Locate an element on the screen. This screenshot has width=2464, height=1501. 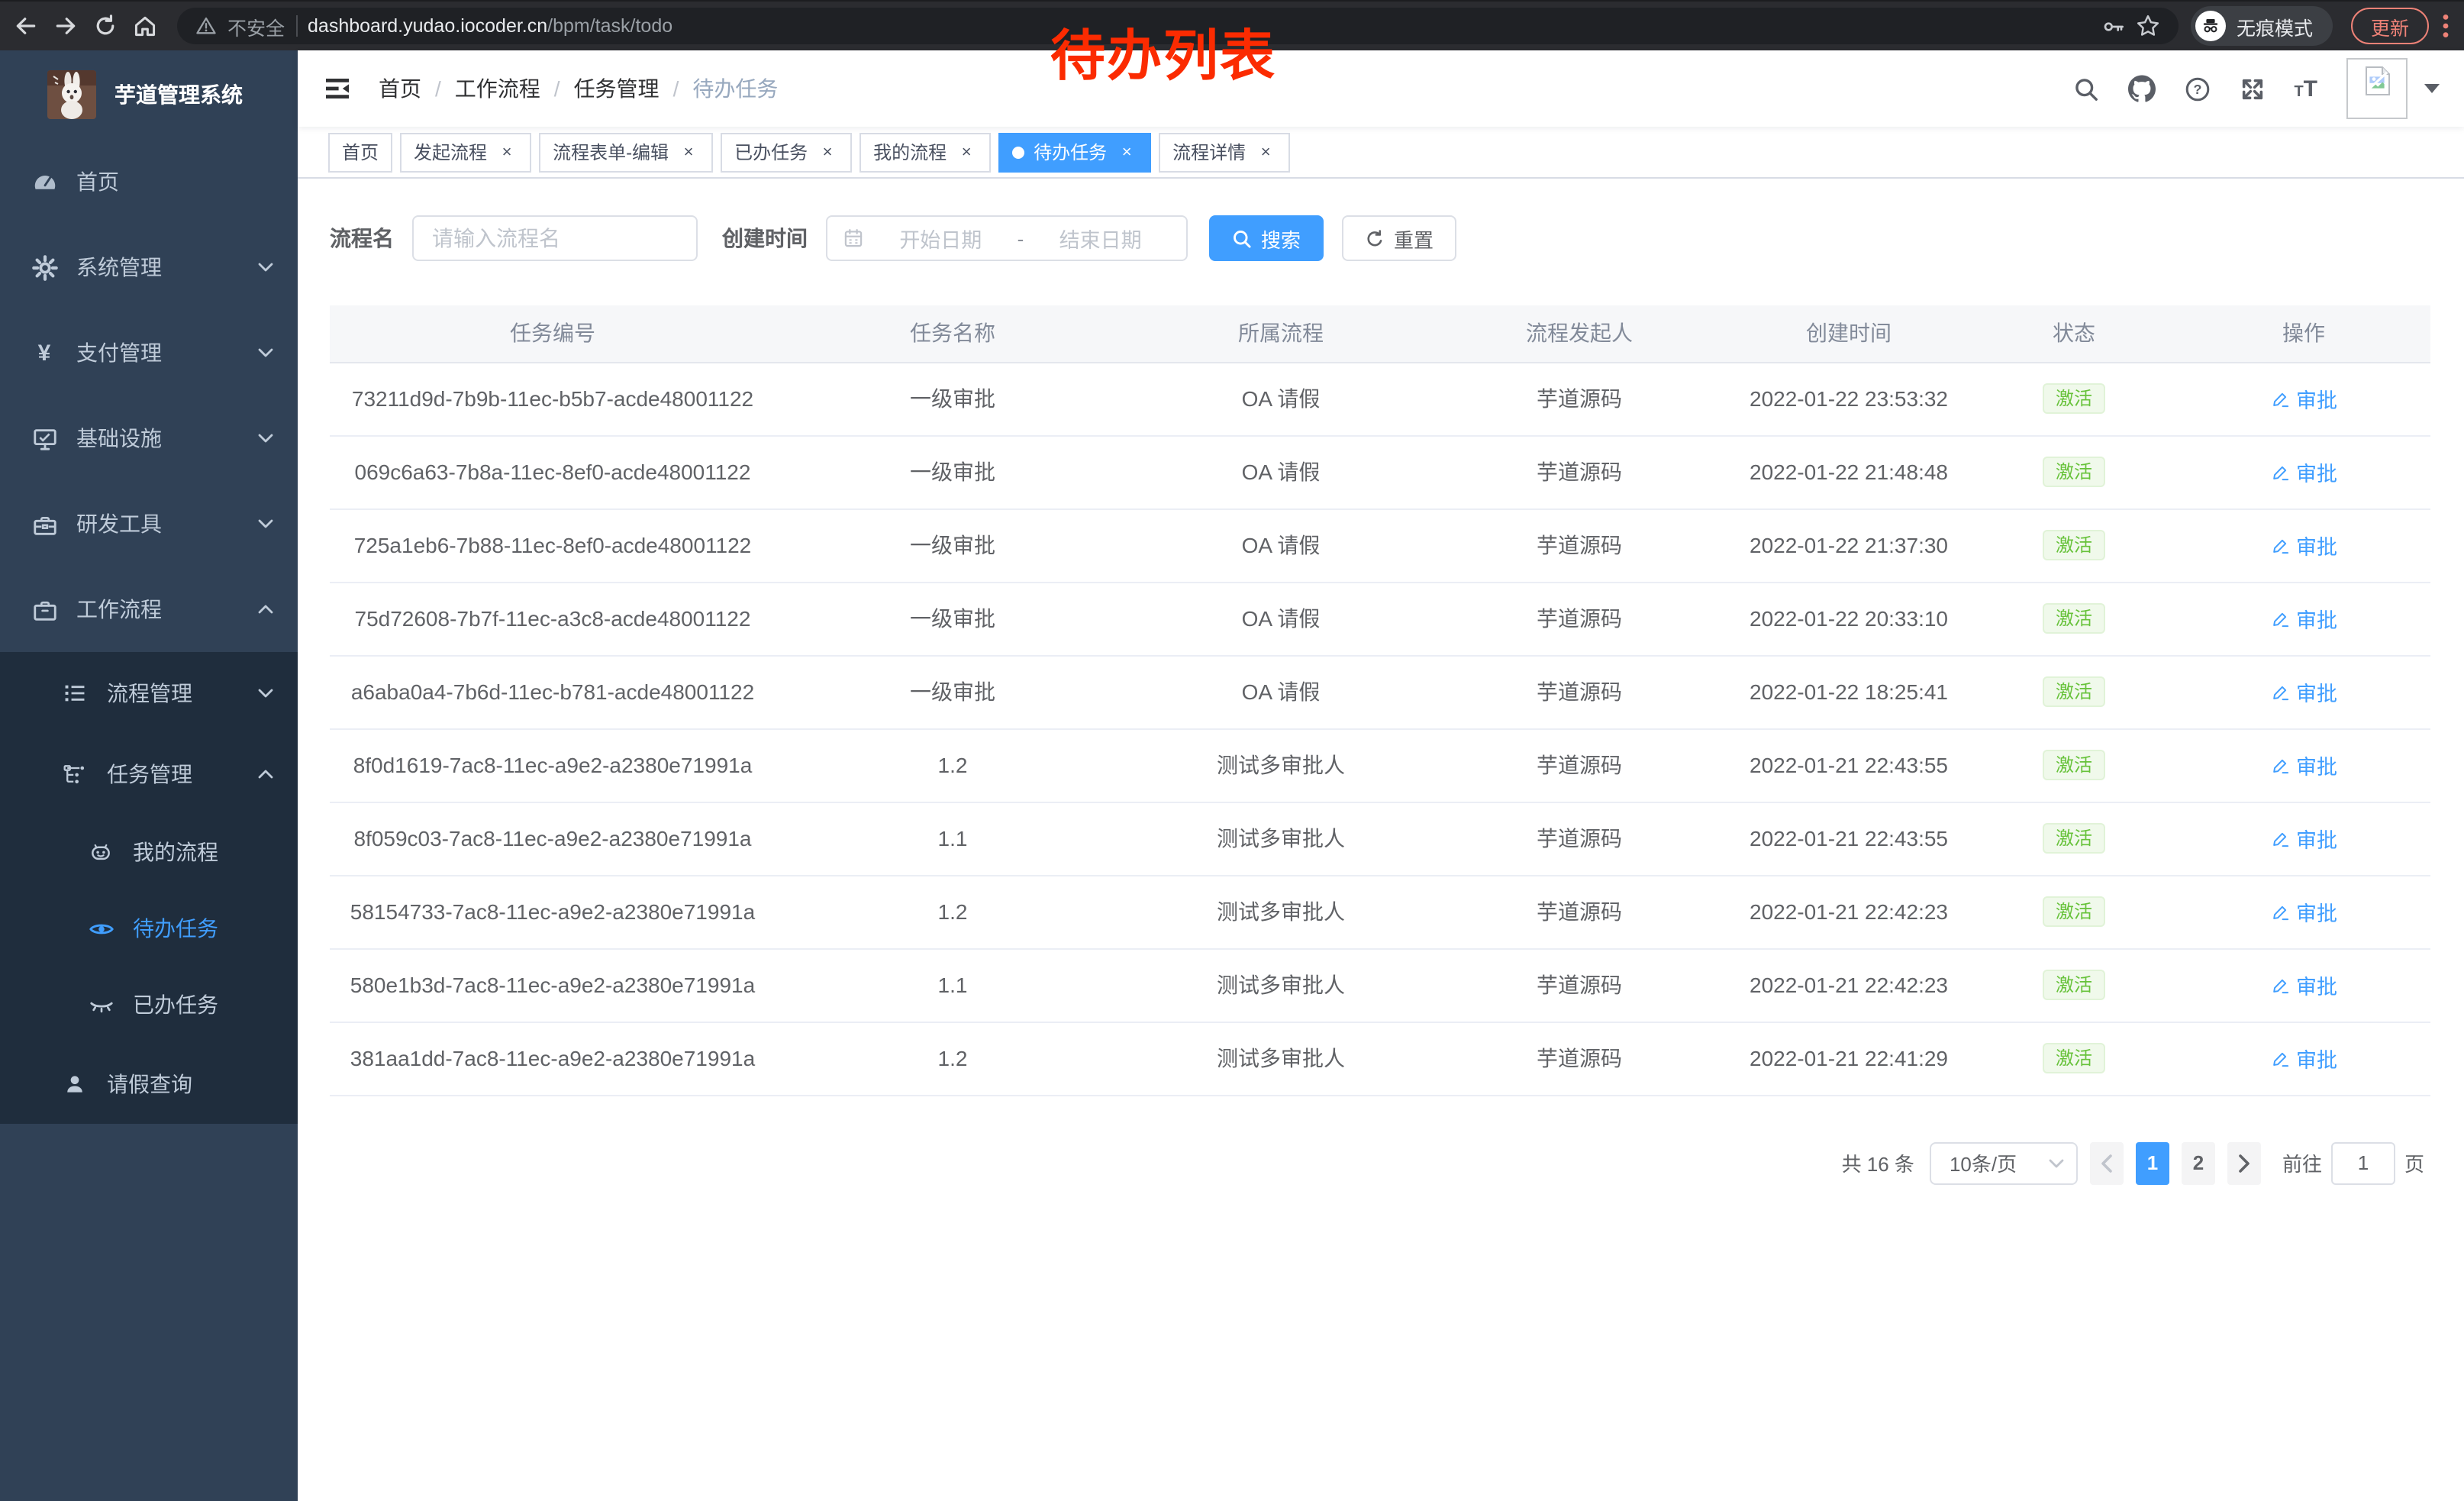
cell-task-id: 725a1eb6-7b88-11ec-8ef0-acde48001122 is located at coordinates (553, 545).